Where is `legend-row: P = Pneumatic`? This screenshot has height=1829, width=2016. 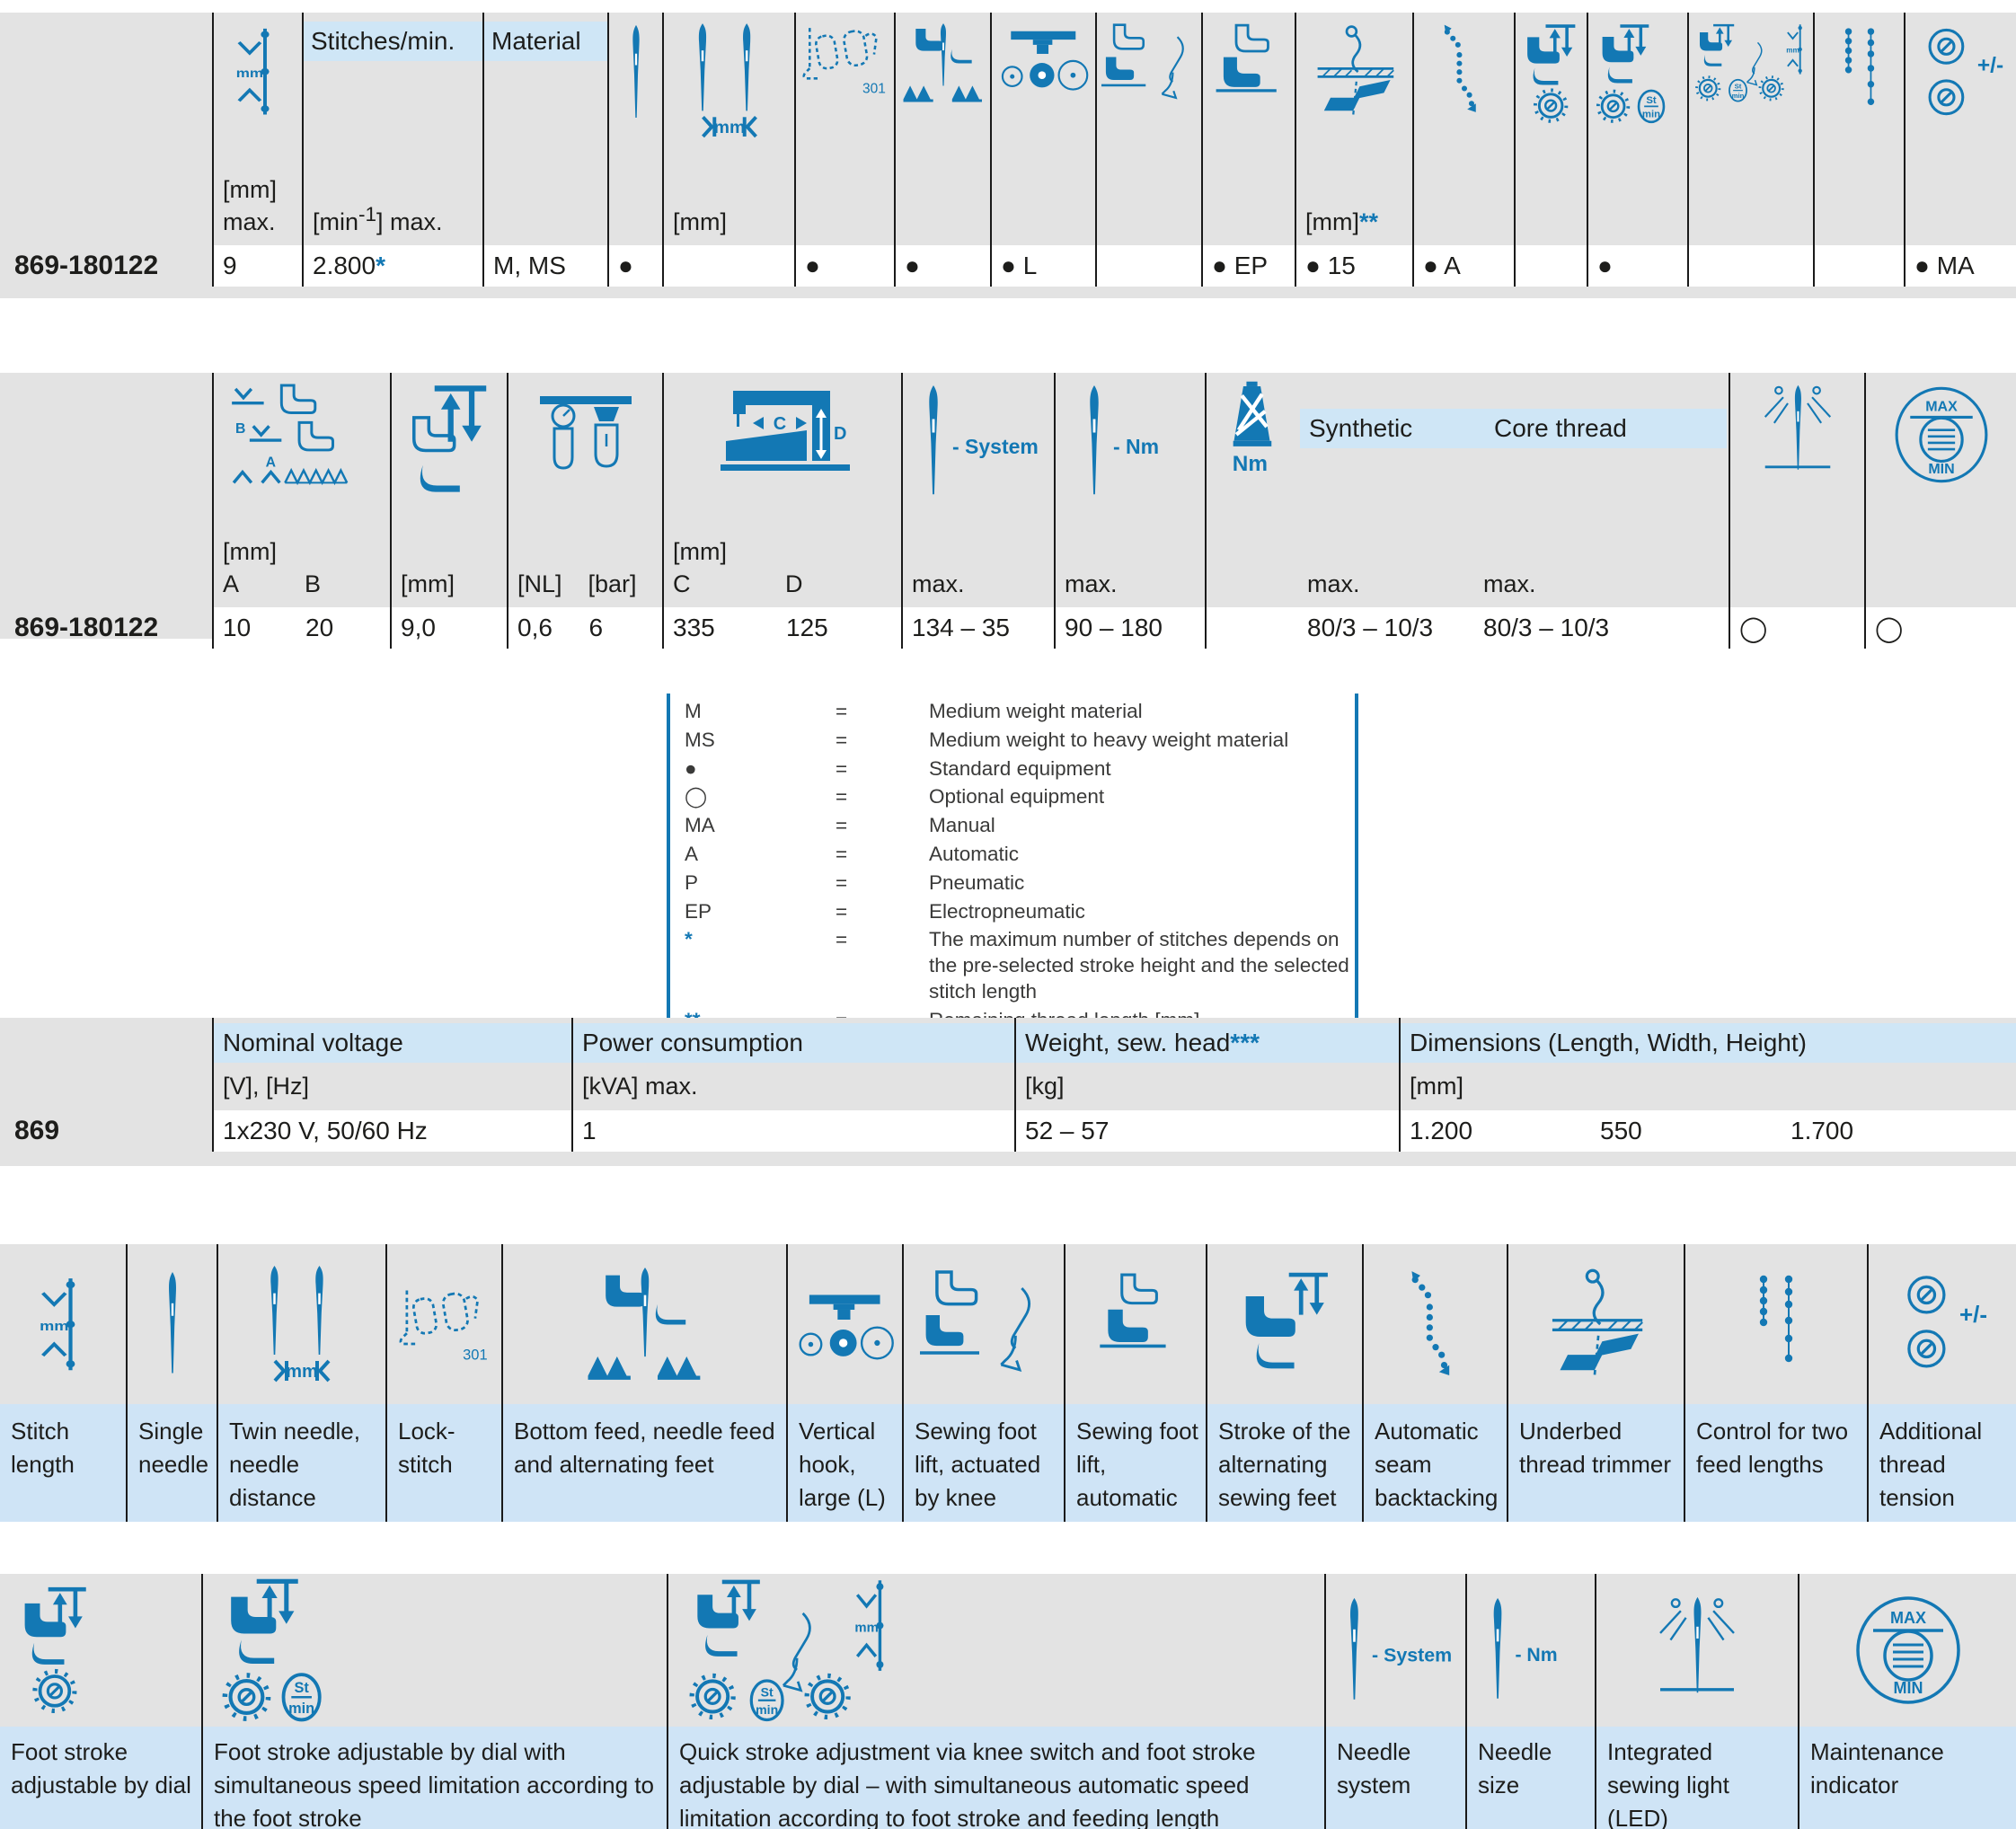 legend-row: P = Pneumatic is located at coordinates (1020, 883).